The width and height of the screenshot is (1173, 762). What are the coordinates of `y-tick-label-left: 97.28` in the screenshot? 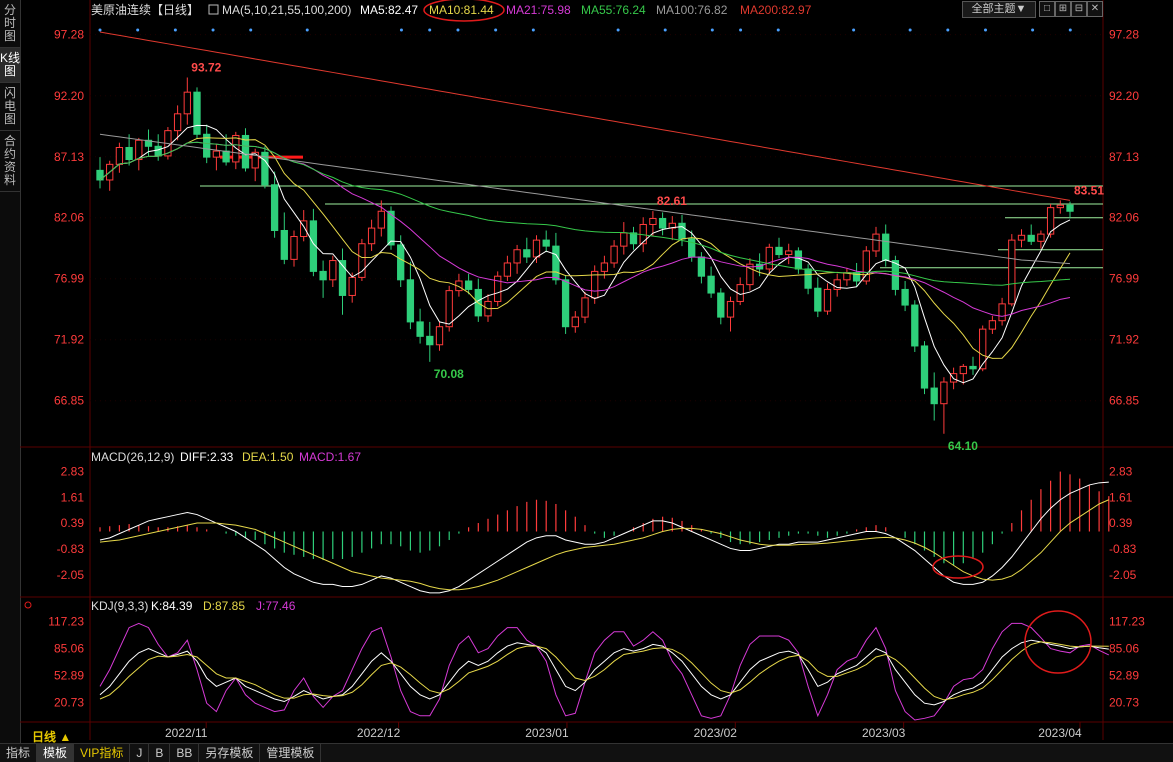 It's located at (69, 35).